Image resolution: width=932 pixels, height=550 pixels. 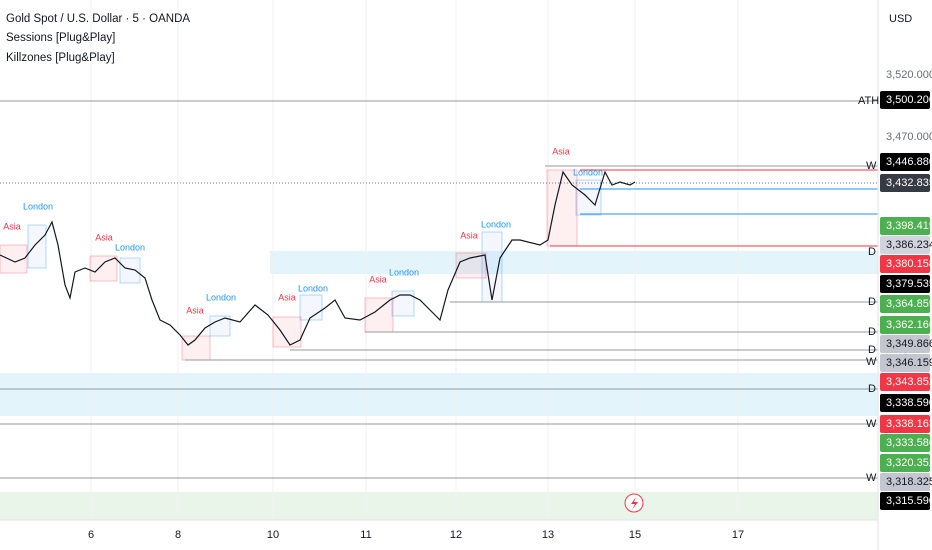 I want to click on price-label: 3,315.590, so click(x=909, y=501).